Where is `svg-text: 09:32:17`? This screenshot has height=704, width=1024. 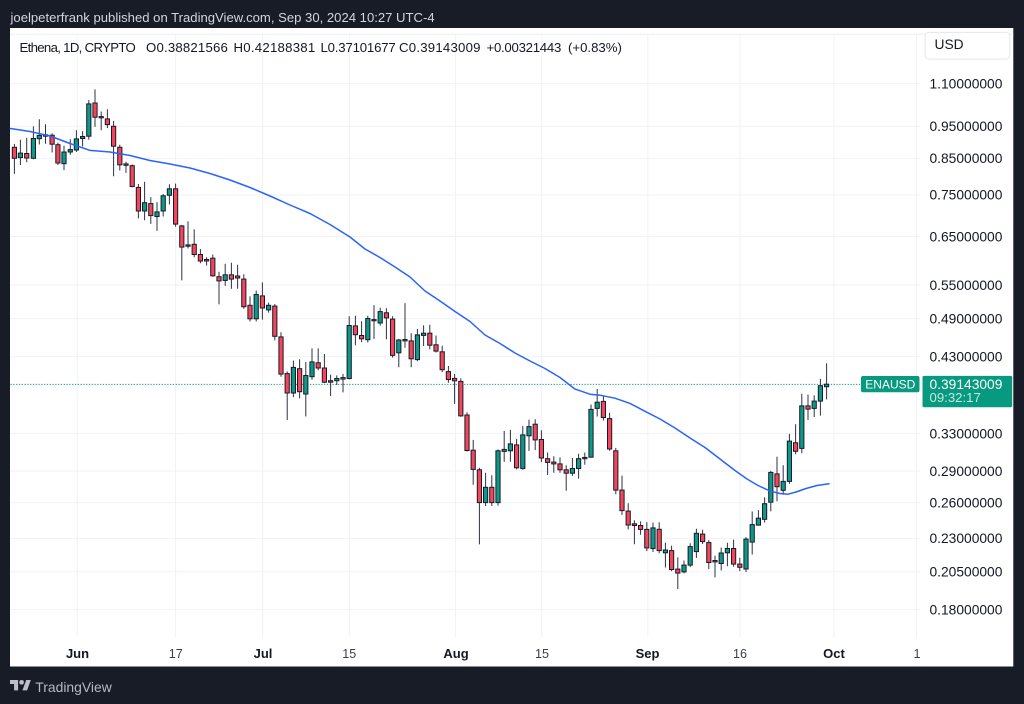
svg-text: 09:32:17 is located at coordinates (955, 397).